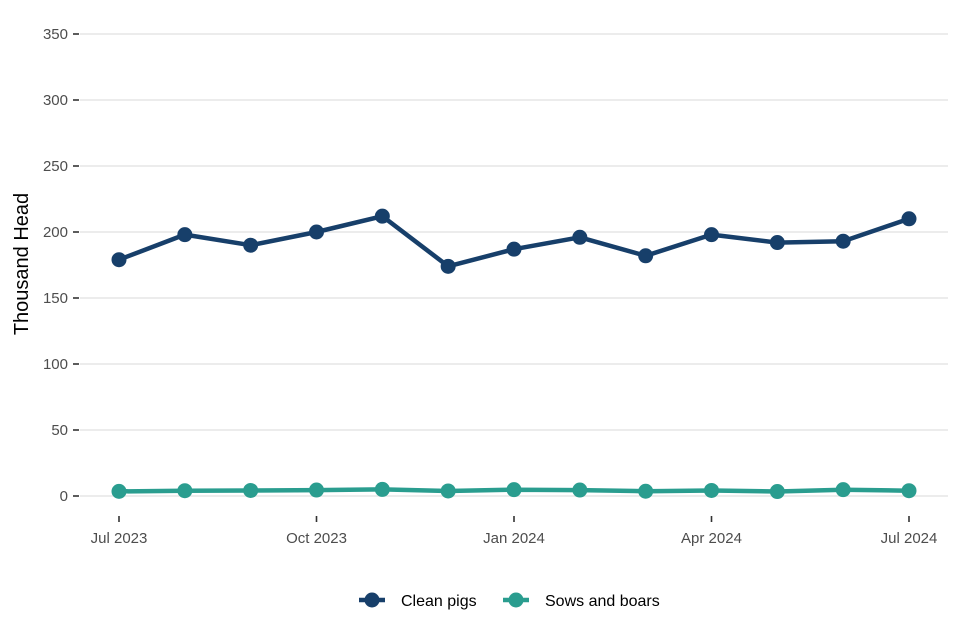  I want to click on series-line, so click(514, 241).